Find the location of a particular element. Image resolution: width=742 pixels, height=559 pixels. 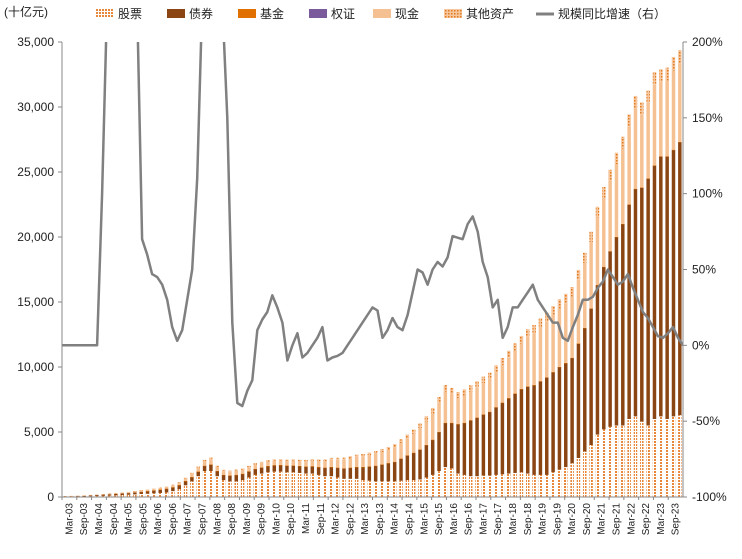

x-tick-label: Mar-03 is located at coordinates (69, 519).